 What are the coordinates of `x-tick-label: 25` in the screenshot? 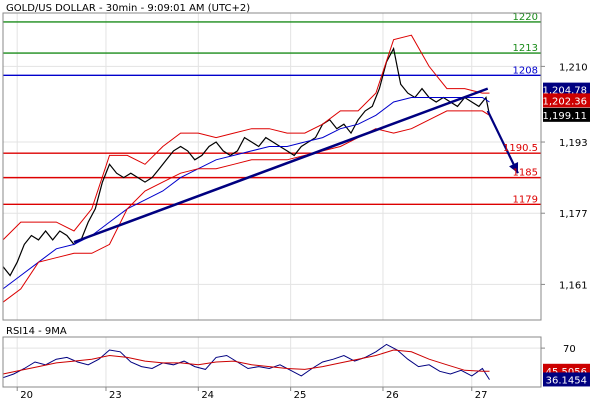 It's located at (300, 395).